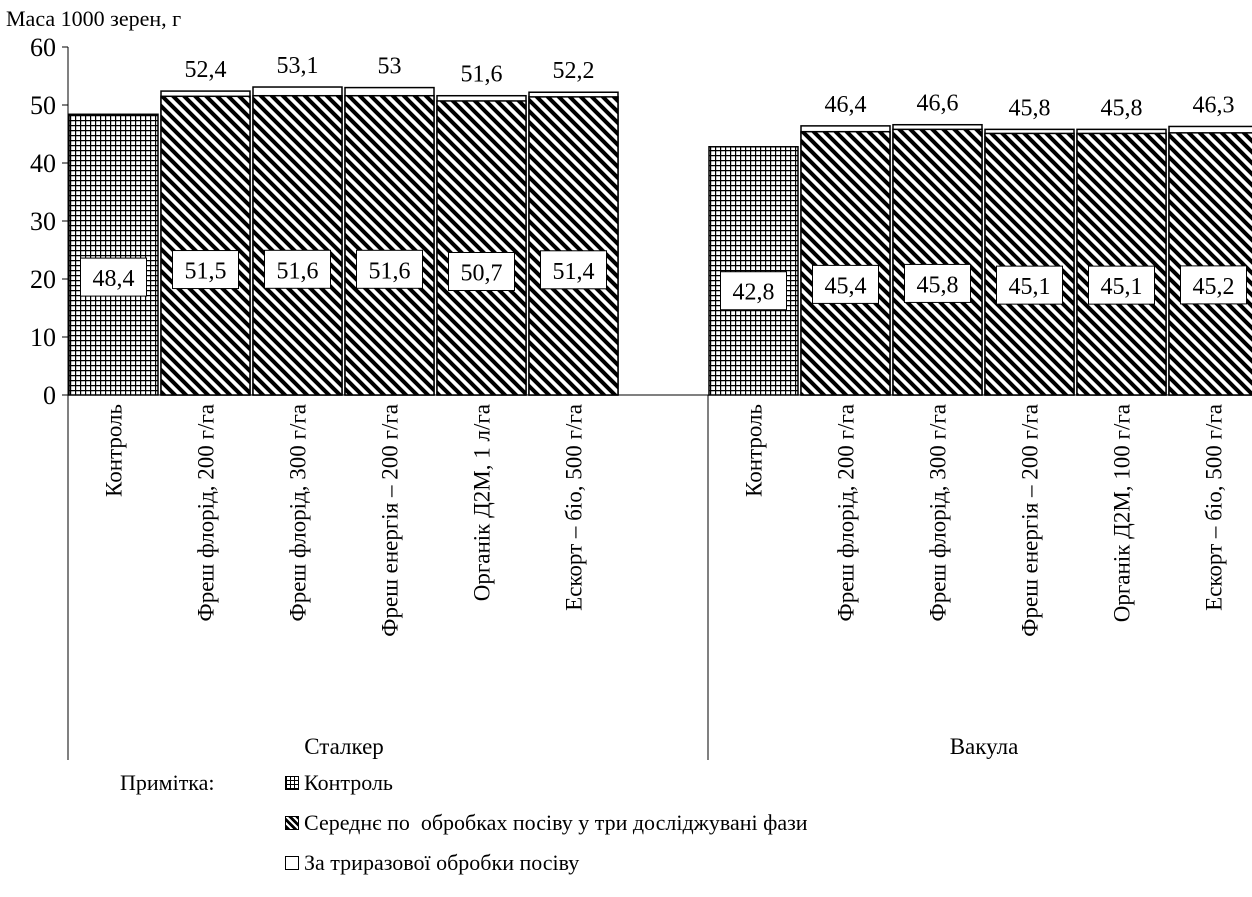  I want to click on x-category-label: Органік Д2М, 1 л/га, so click(482, 502).